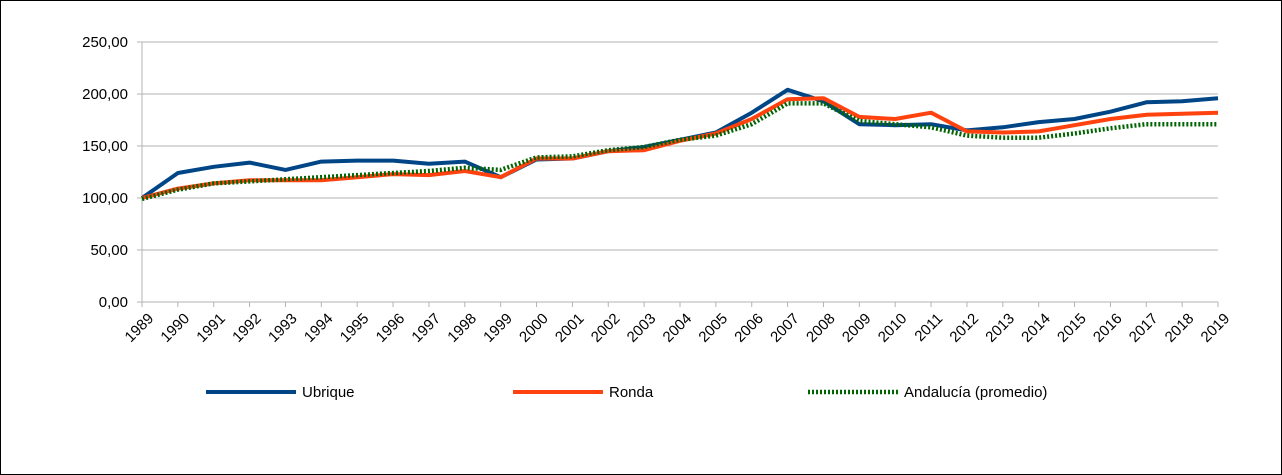 This screenshot has height=475, width=1282. Describe the element at coordinates (105, 42) in the screenshot. I see `y-tick-label: 250,00` at that location.